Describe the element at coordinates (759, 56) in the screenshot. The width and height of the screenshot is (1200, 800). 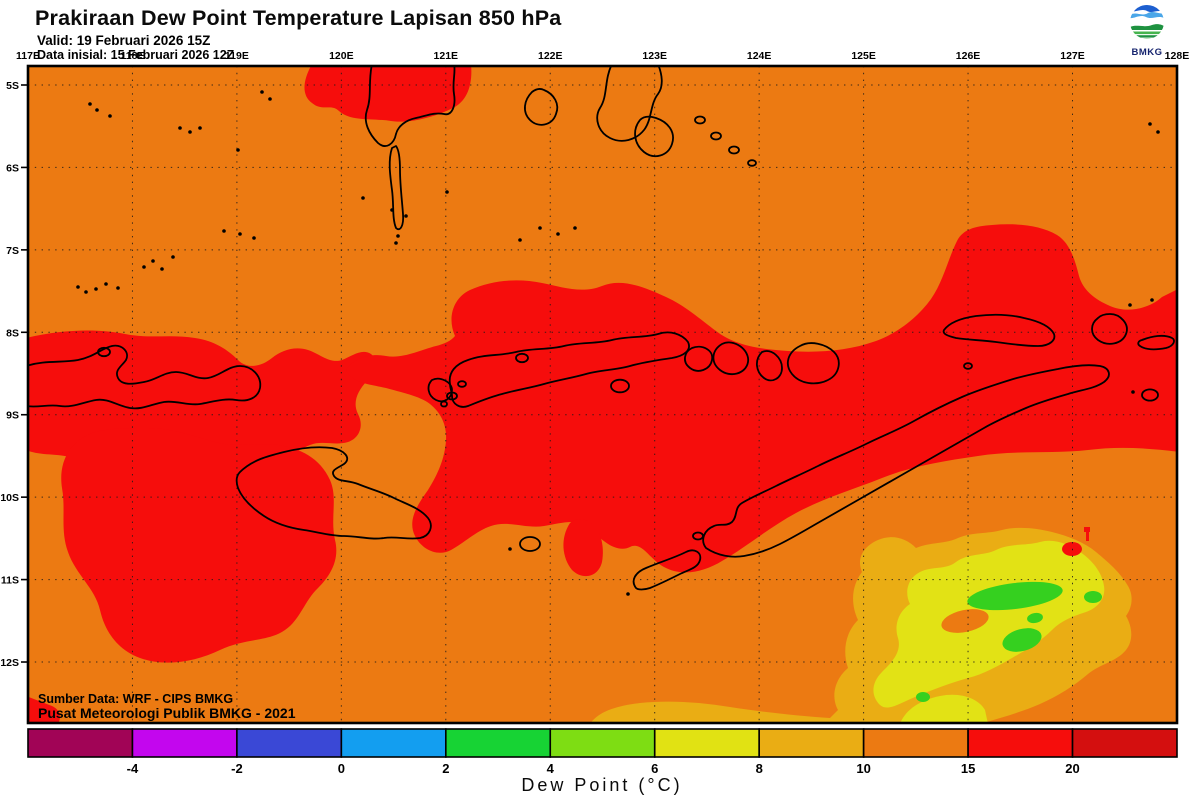
I see `lon-label: 124E` at that location.